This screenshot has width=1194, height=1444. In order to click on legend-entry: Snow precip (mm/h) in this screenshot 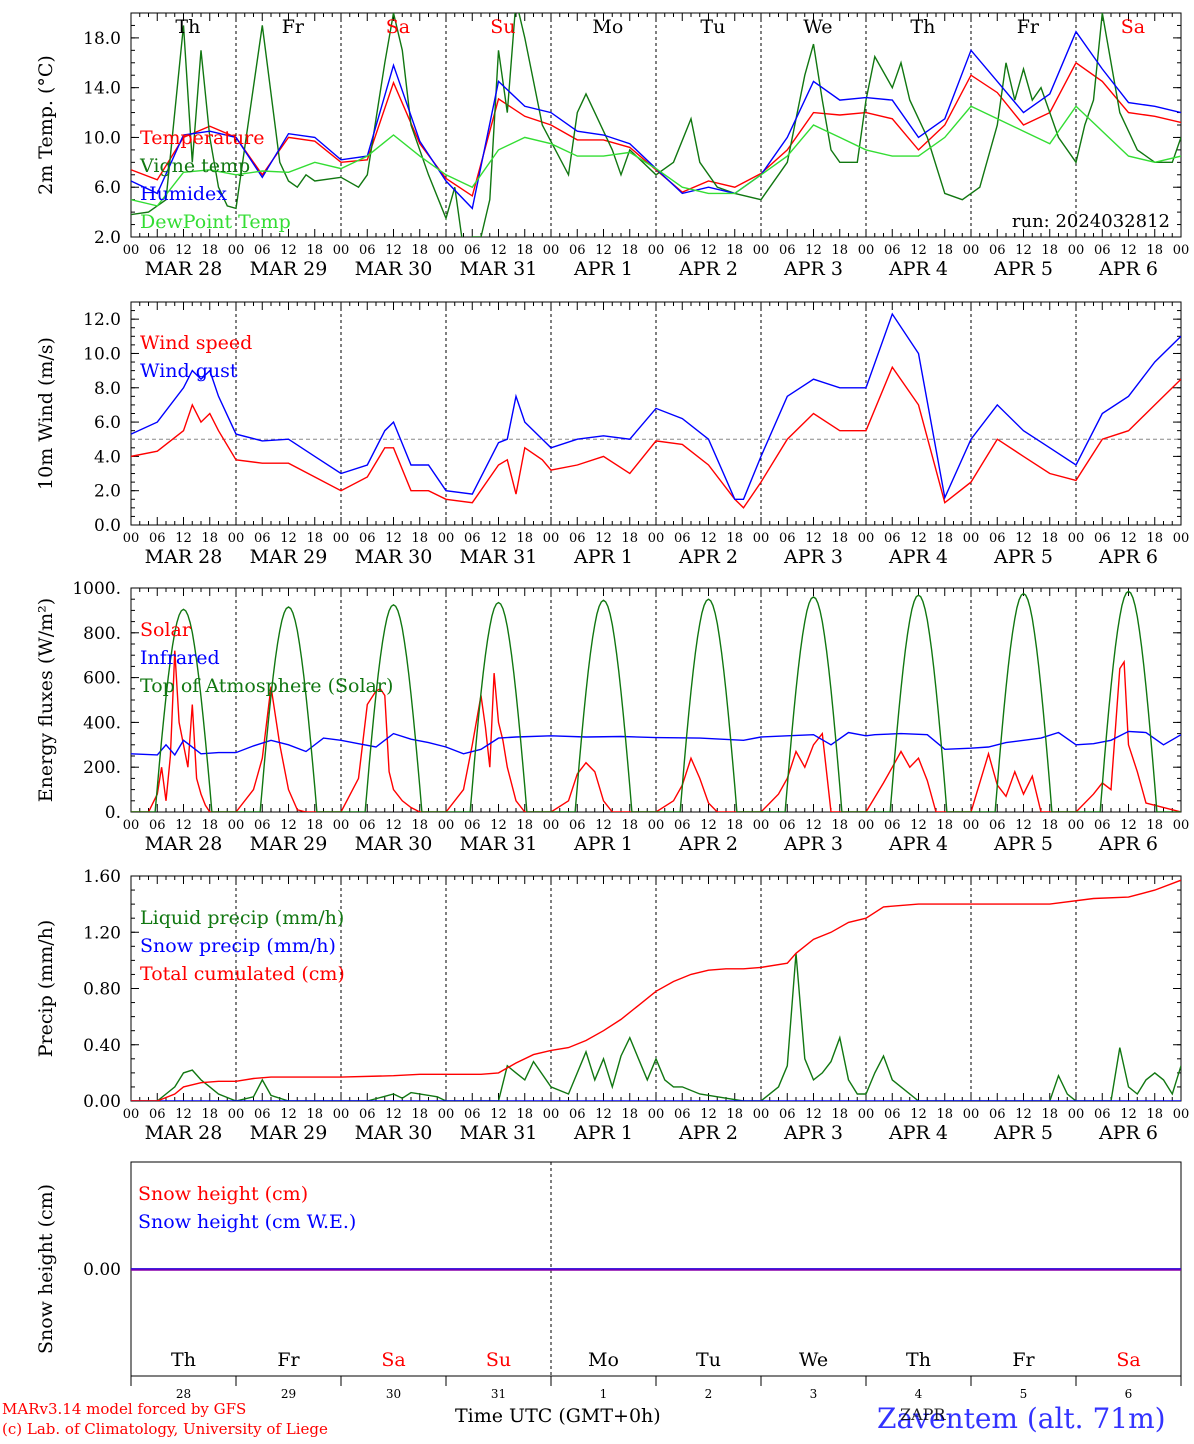, I will do `click(238, 946)`.